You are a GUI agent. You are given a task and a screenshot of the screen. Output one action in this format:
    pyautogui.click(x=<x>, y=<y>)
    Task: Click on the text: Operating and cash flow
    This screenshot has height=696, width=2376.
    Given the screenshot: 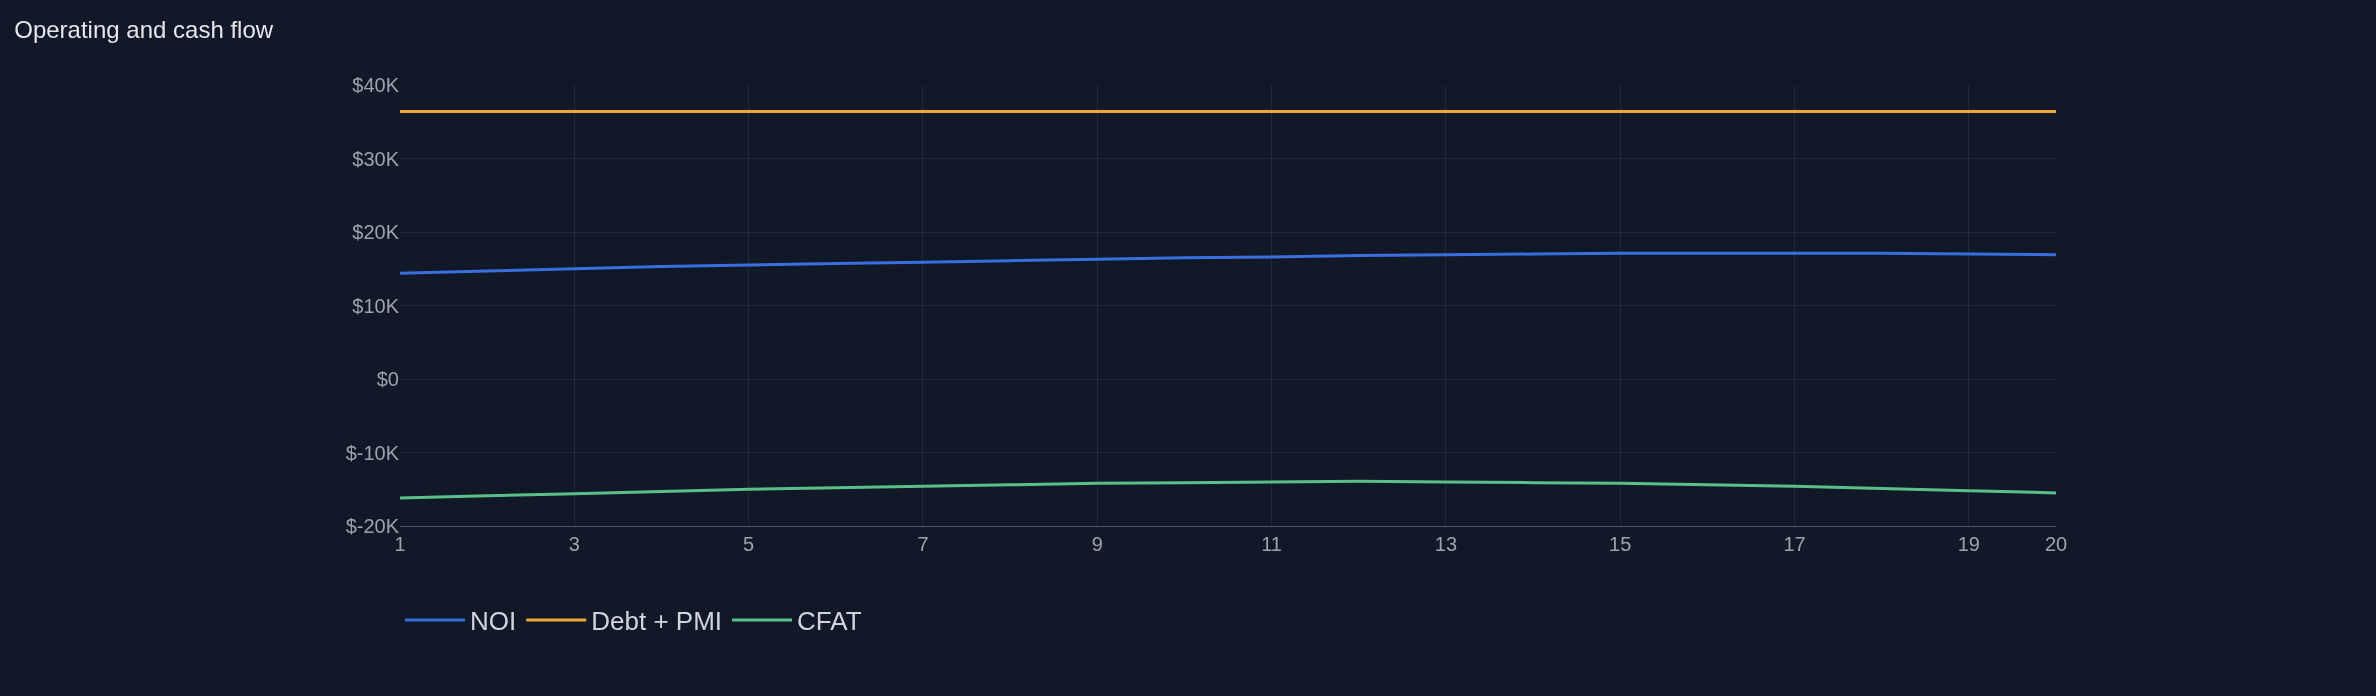 What is the action you would take?
    pyautogui.click(x=144, y=29)
    